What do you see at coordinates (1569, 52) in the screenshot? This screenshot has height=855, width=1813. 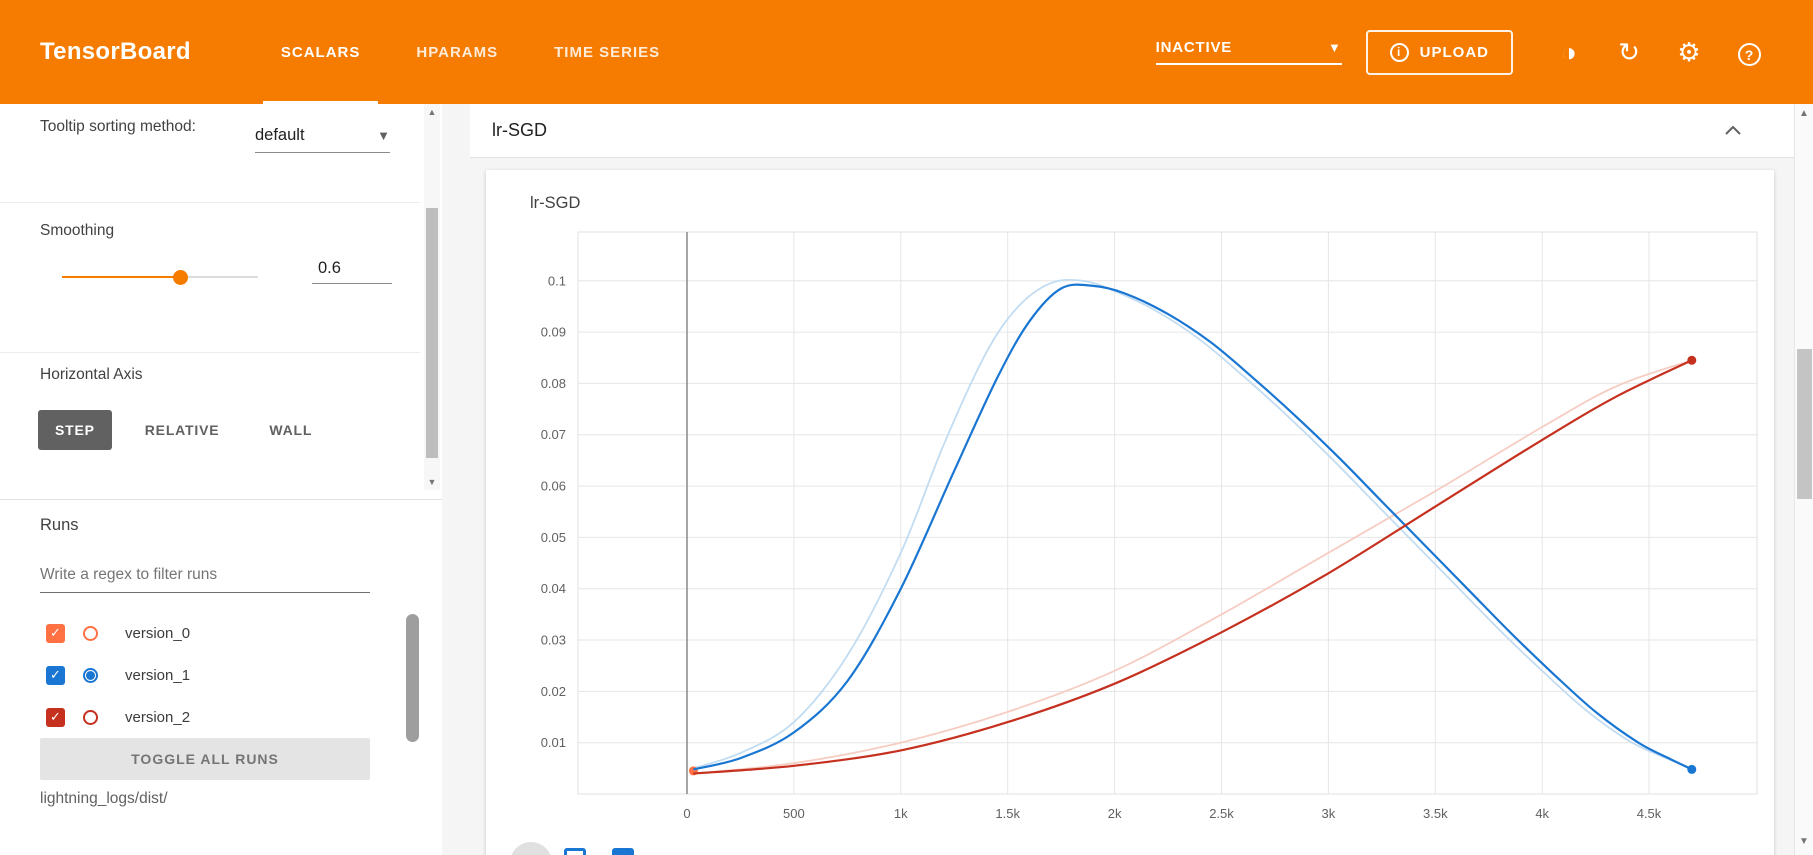 I see `brightness-icon: ◑` at bounding box center [1569, 52].